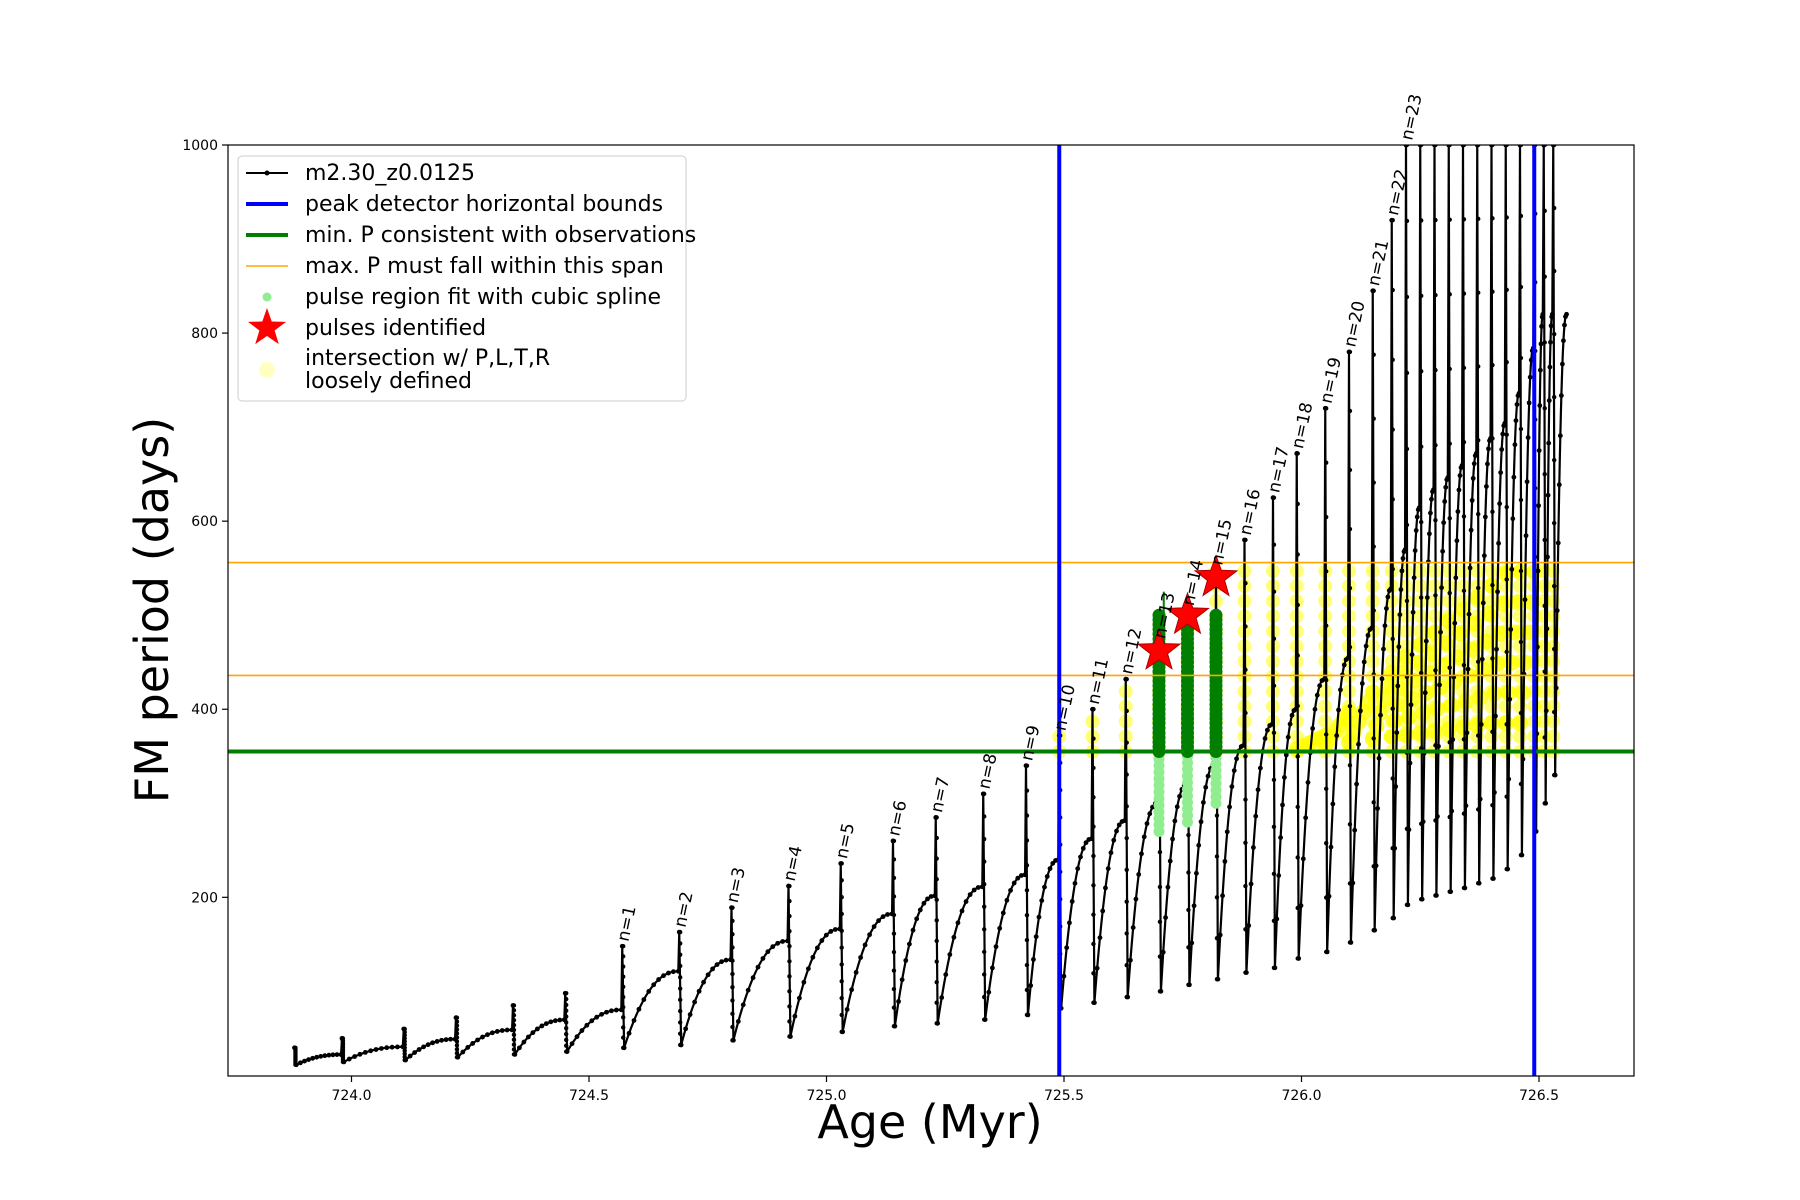 This screenshot has height=1200, width=1800. I want to click on pulse-star, so click(1159, 648).